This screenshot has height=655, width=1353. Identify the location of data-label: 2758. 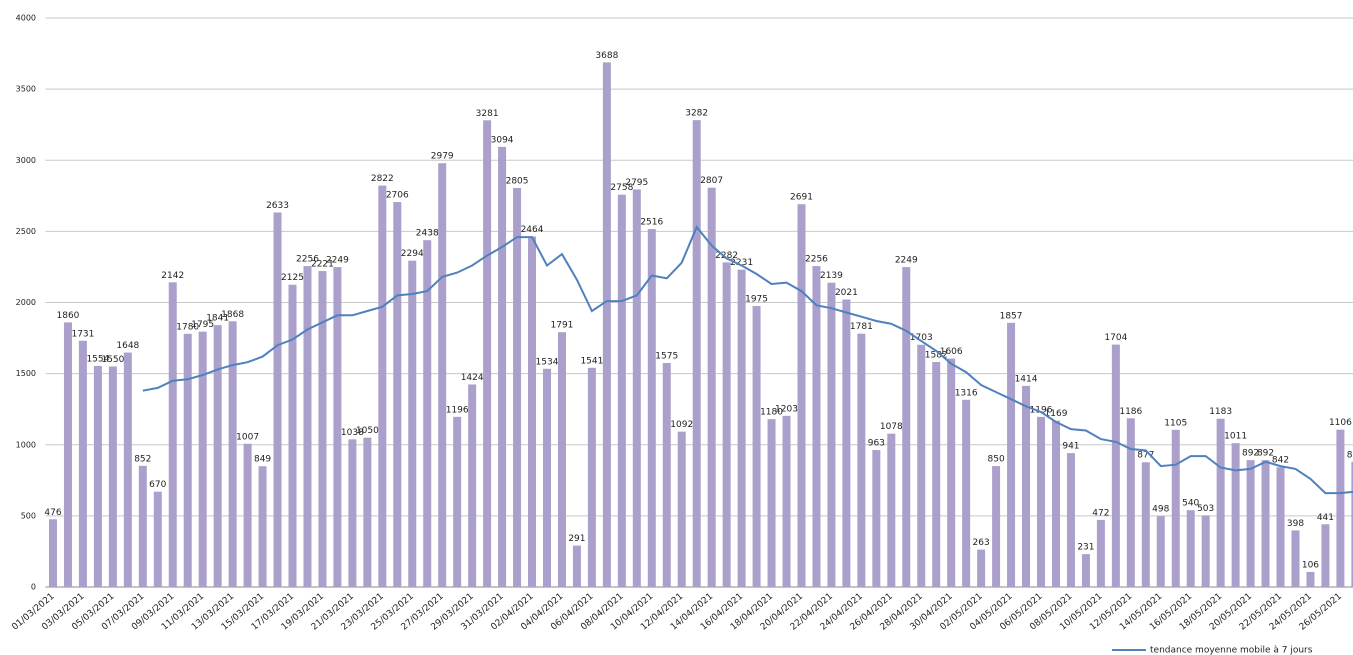
(621, 188).